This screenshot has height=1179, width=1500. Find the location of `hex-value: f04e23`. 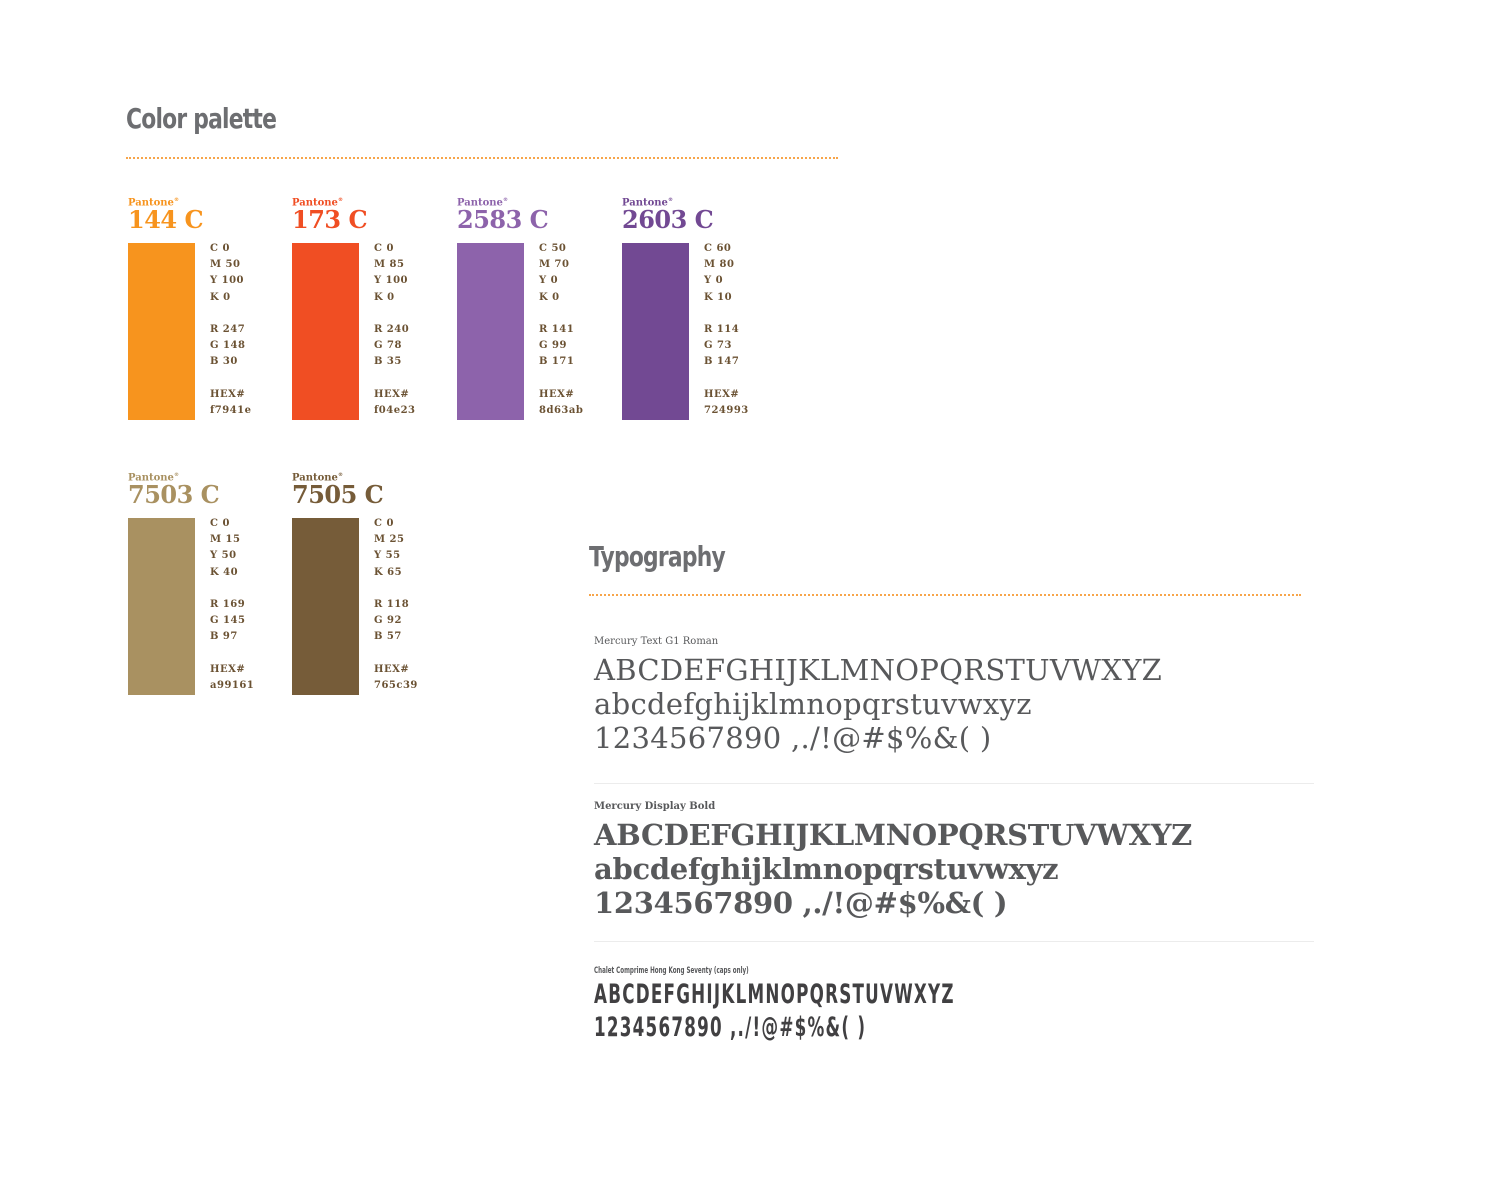

hex-value: f04e23 is located at coordinates (395, 410).